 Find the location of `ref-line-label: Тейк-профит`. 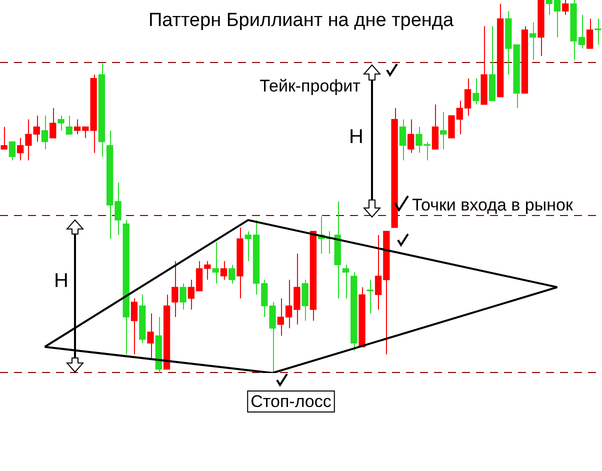

ref-line-label: Тейк-профит is located at coordinates (310, 86).